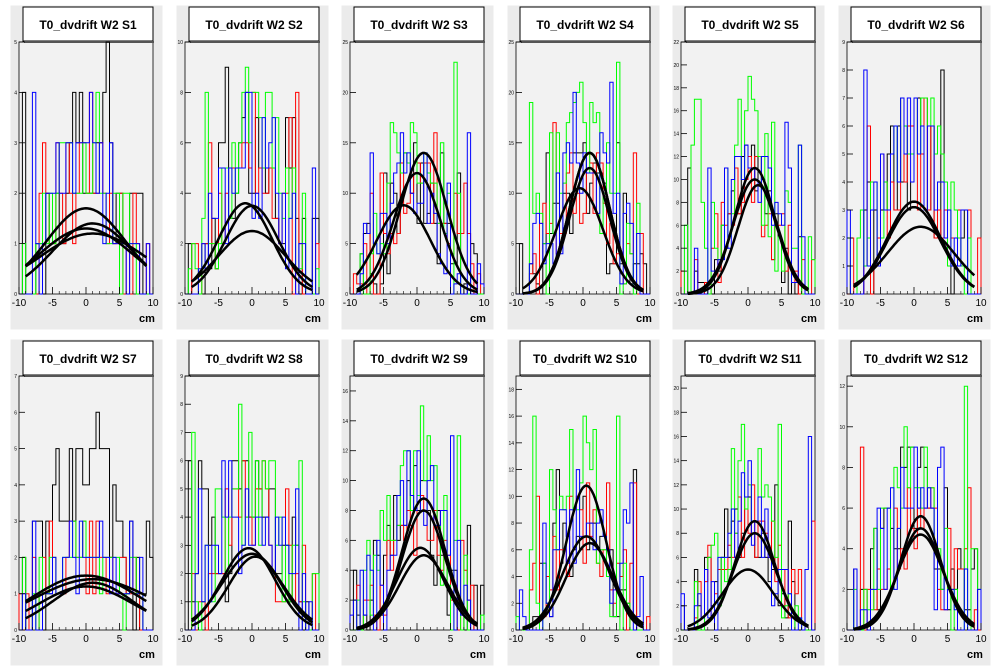 The image size is (995, 671). Describe the element at coordinates (15, 377) in the screenshot. I see `y-tick-label: 7` at that location.